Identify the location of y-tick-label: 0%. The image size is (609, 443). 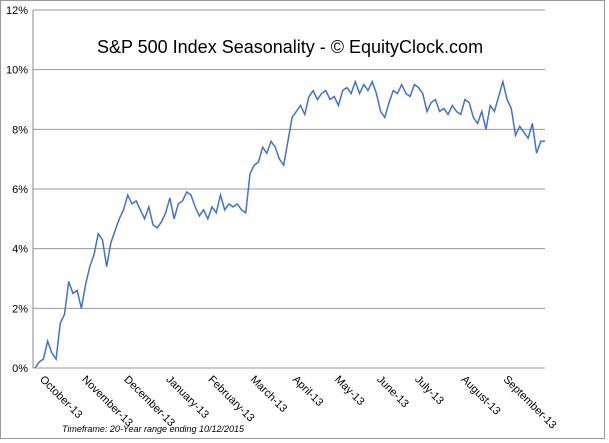
(20, 369).